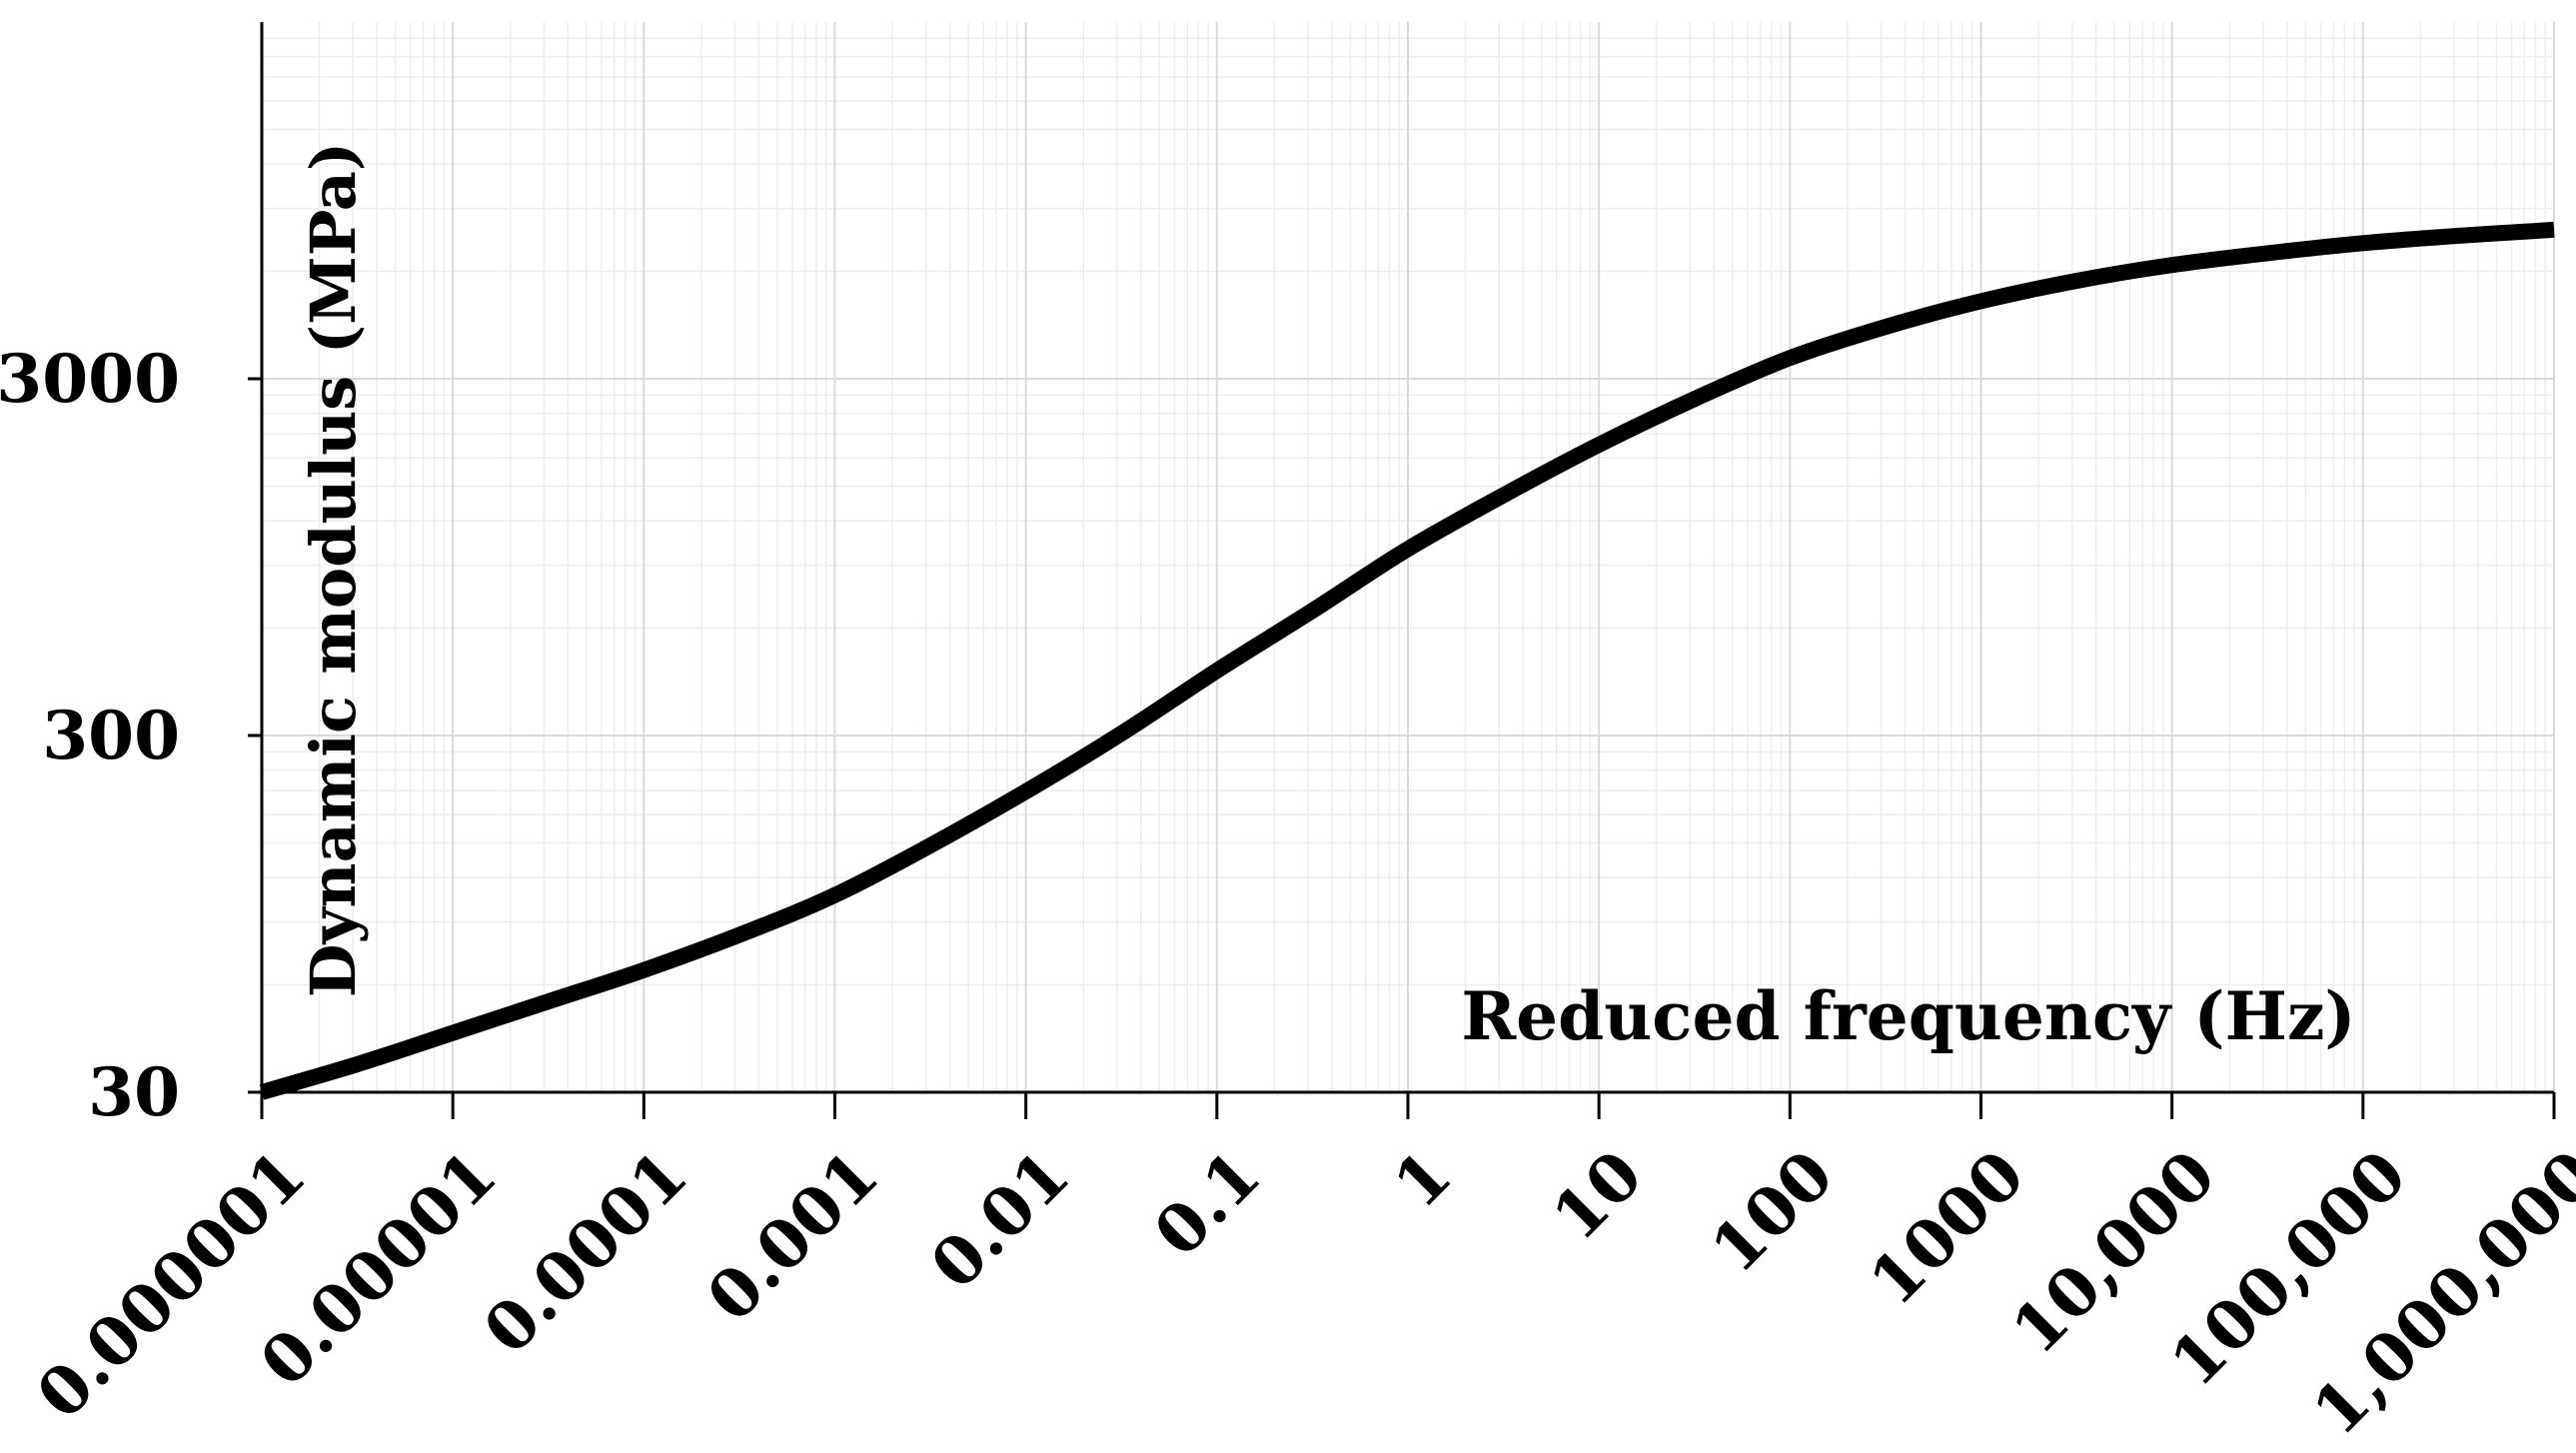  What do you see at coordinates (333, 569) in the screenshot?
I see `y-axis-title: Dynamic modulus (MPa)` at bounding box center [333, 569].